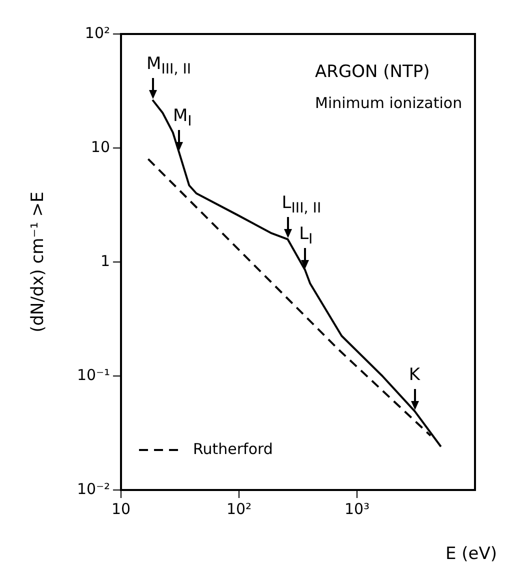  Describe the element at coordinates (97, 33) in the screenshot. I see `y-tick-label: 10²` at that location.